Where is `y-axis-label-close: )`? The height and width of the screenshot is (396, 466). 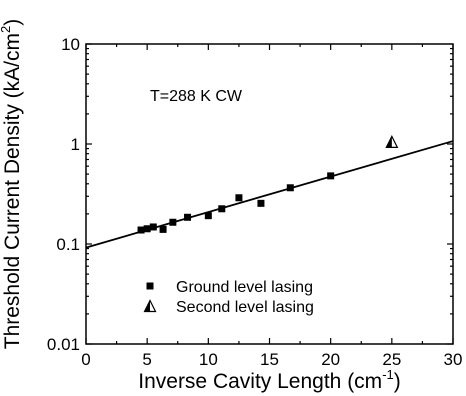 y-axis-label-close: ) is located at coordinates (12, 22).